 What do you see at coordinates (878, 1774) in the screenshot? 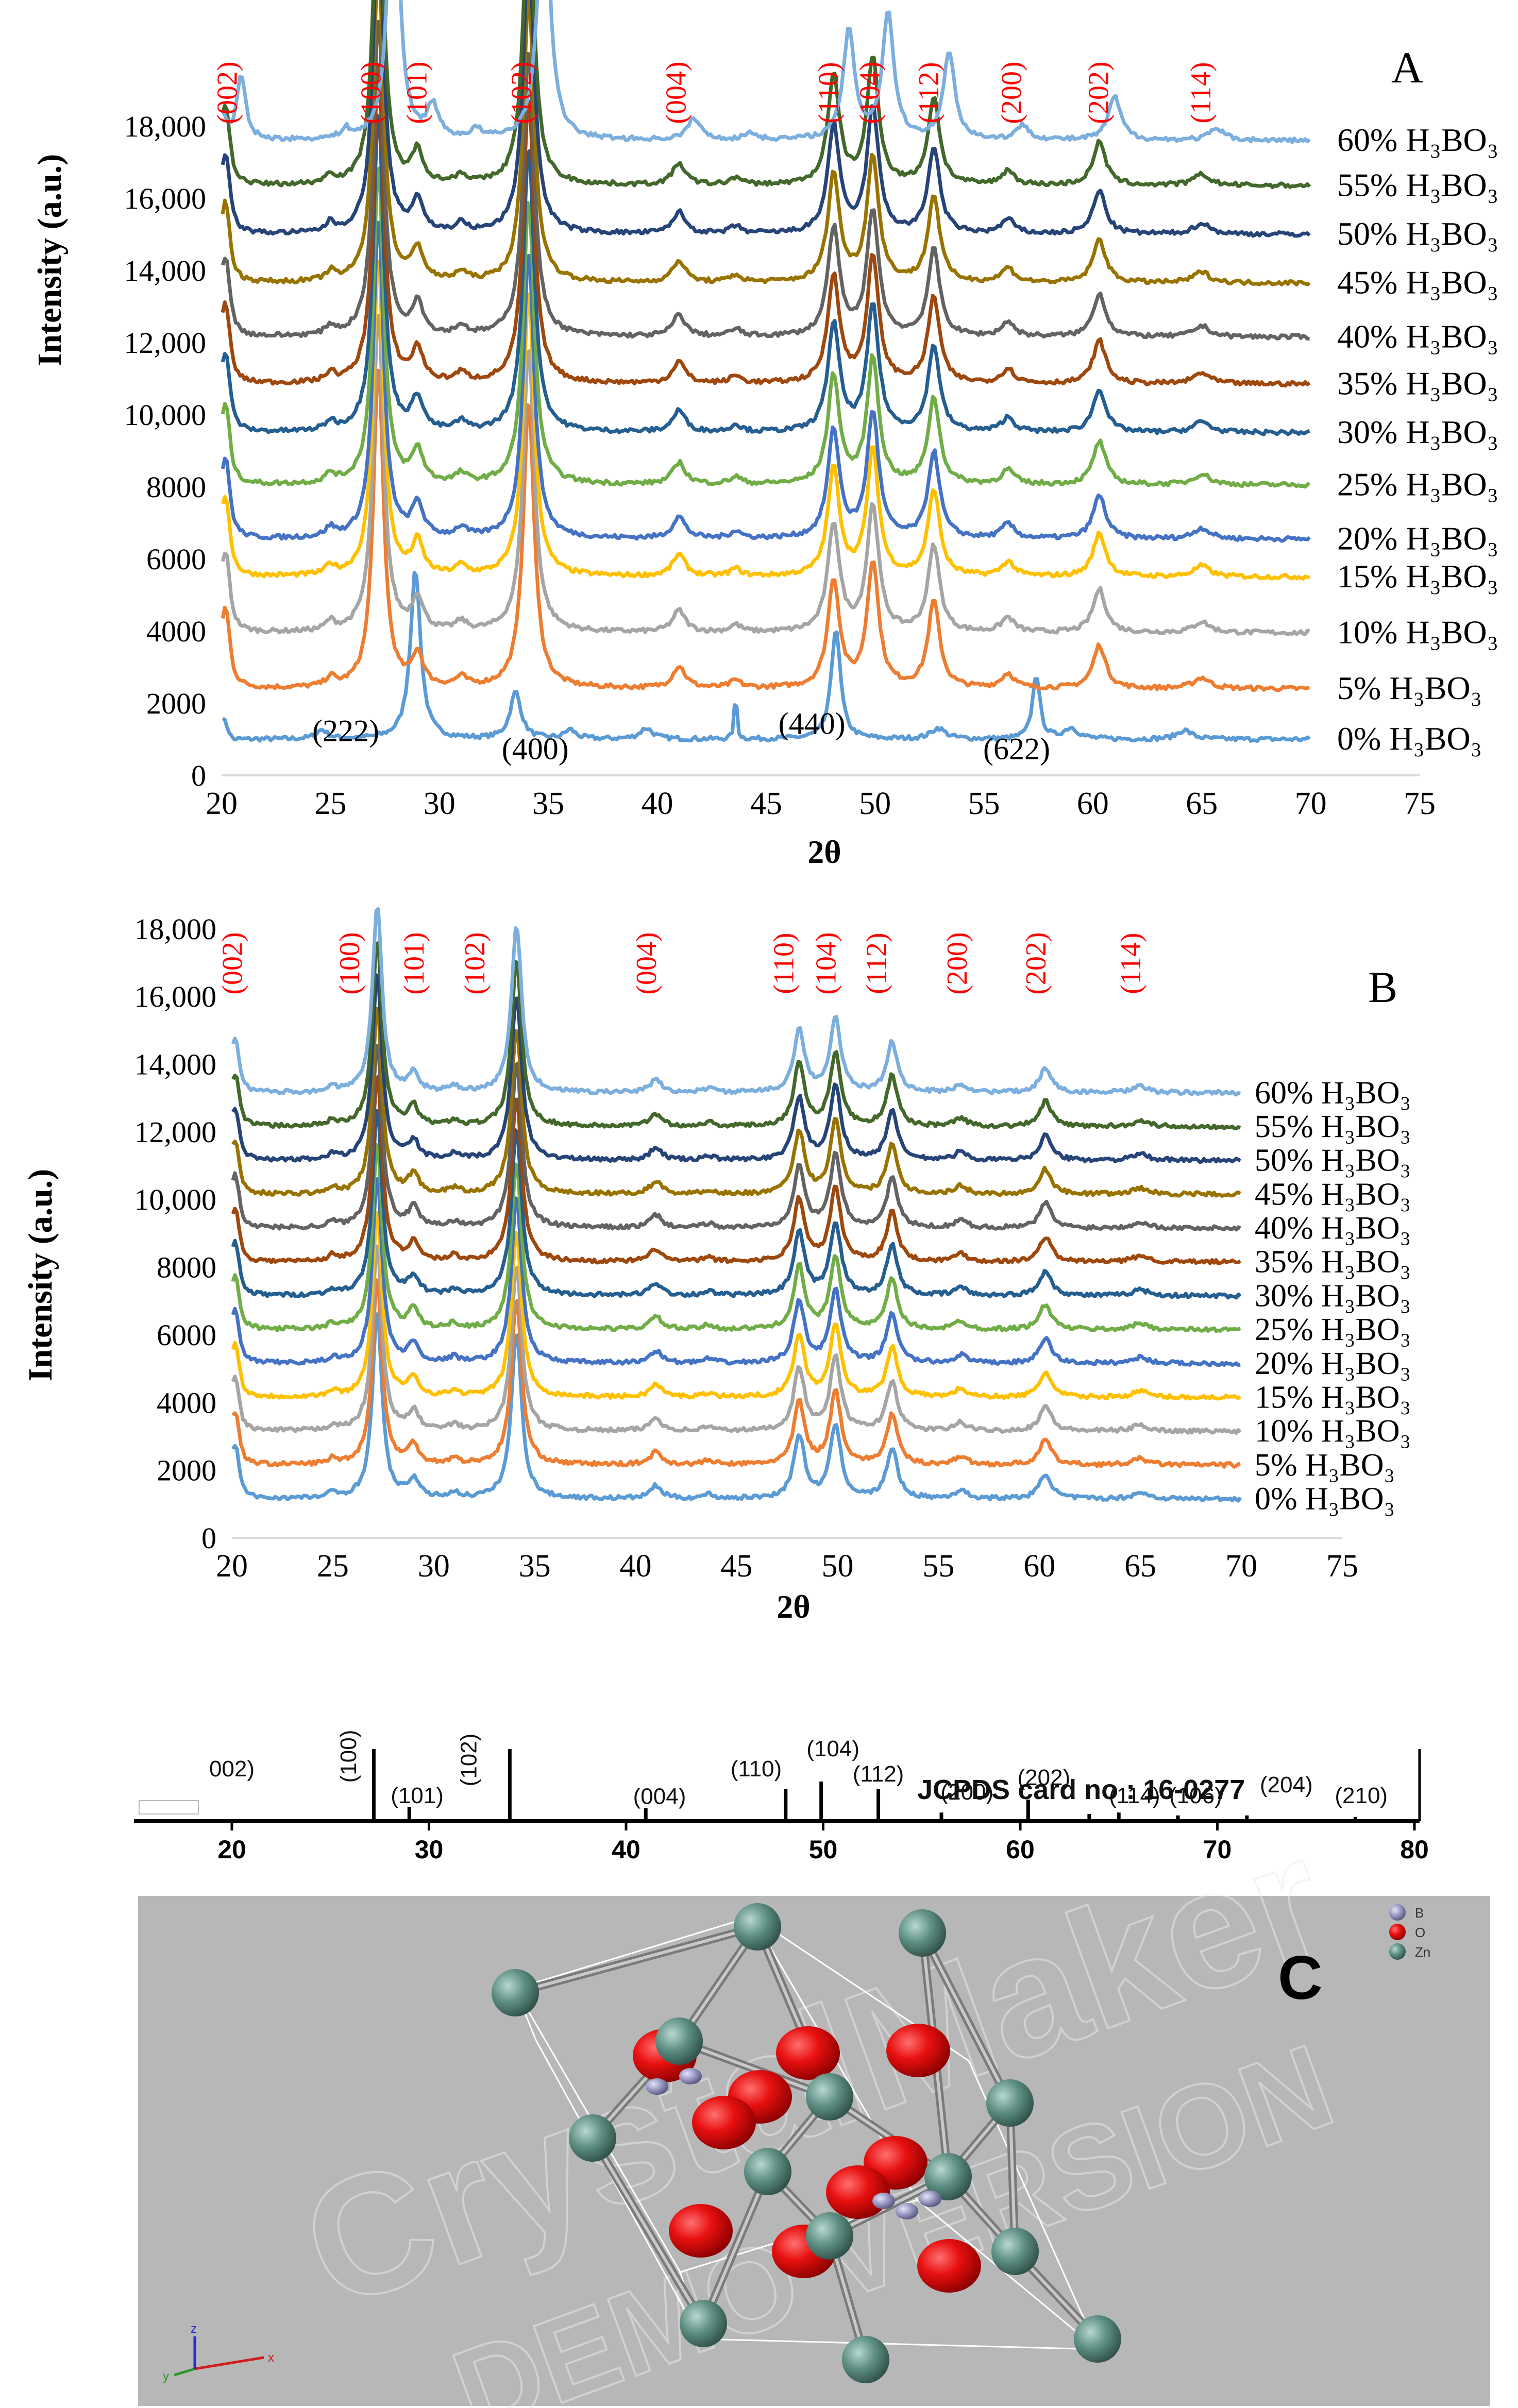
I see `jcpds-peak-label: (112)` at bounding box center [878, 1774].